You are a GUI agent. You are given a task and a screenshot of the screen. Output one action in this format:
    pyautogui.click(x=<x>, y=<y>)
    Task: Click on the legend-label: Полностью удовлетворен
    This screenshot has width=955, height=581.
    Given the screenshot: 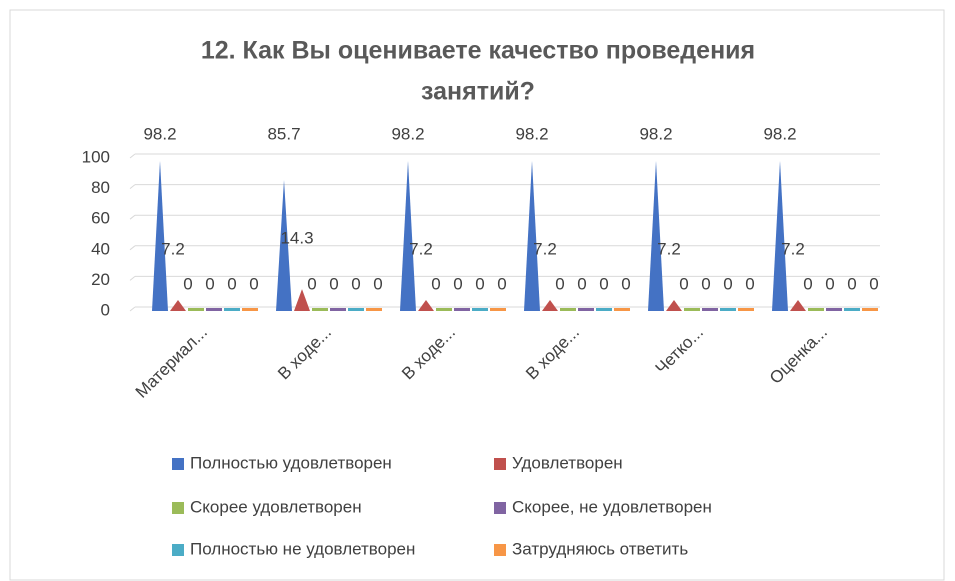 What is the action you would take?
    pyautogui.click(x=291, y=462)
    